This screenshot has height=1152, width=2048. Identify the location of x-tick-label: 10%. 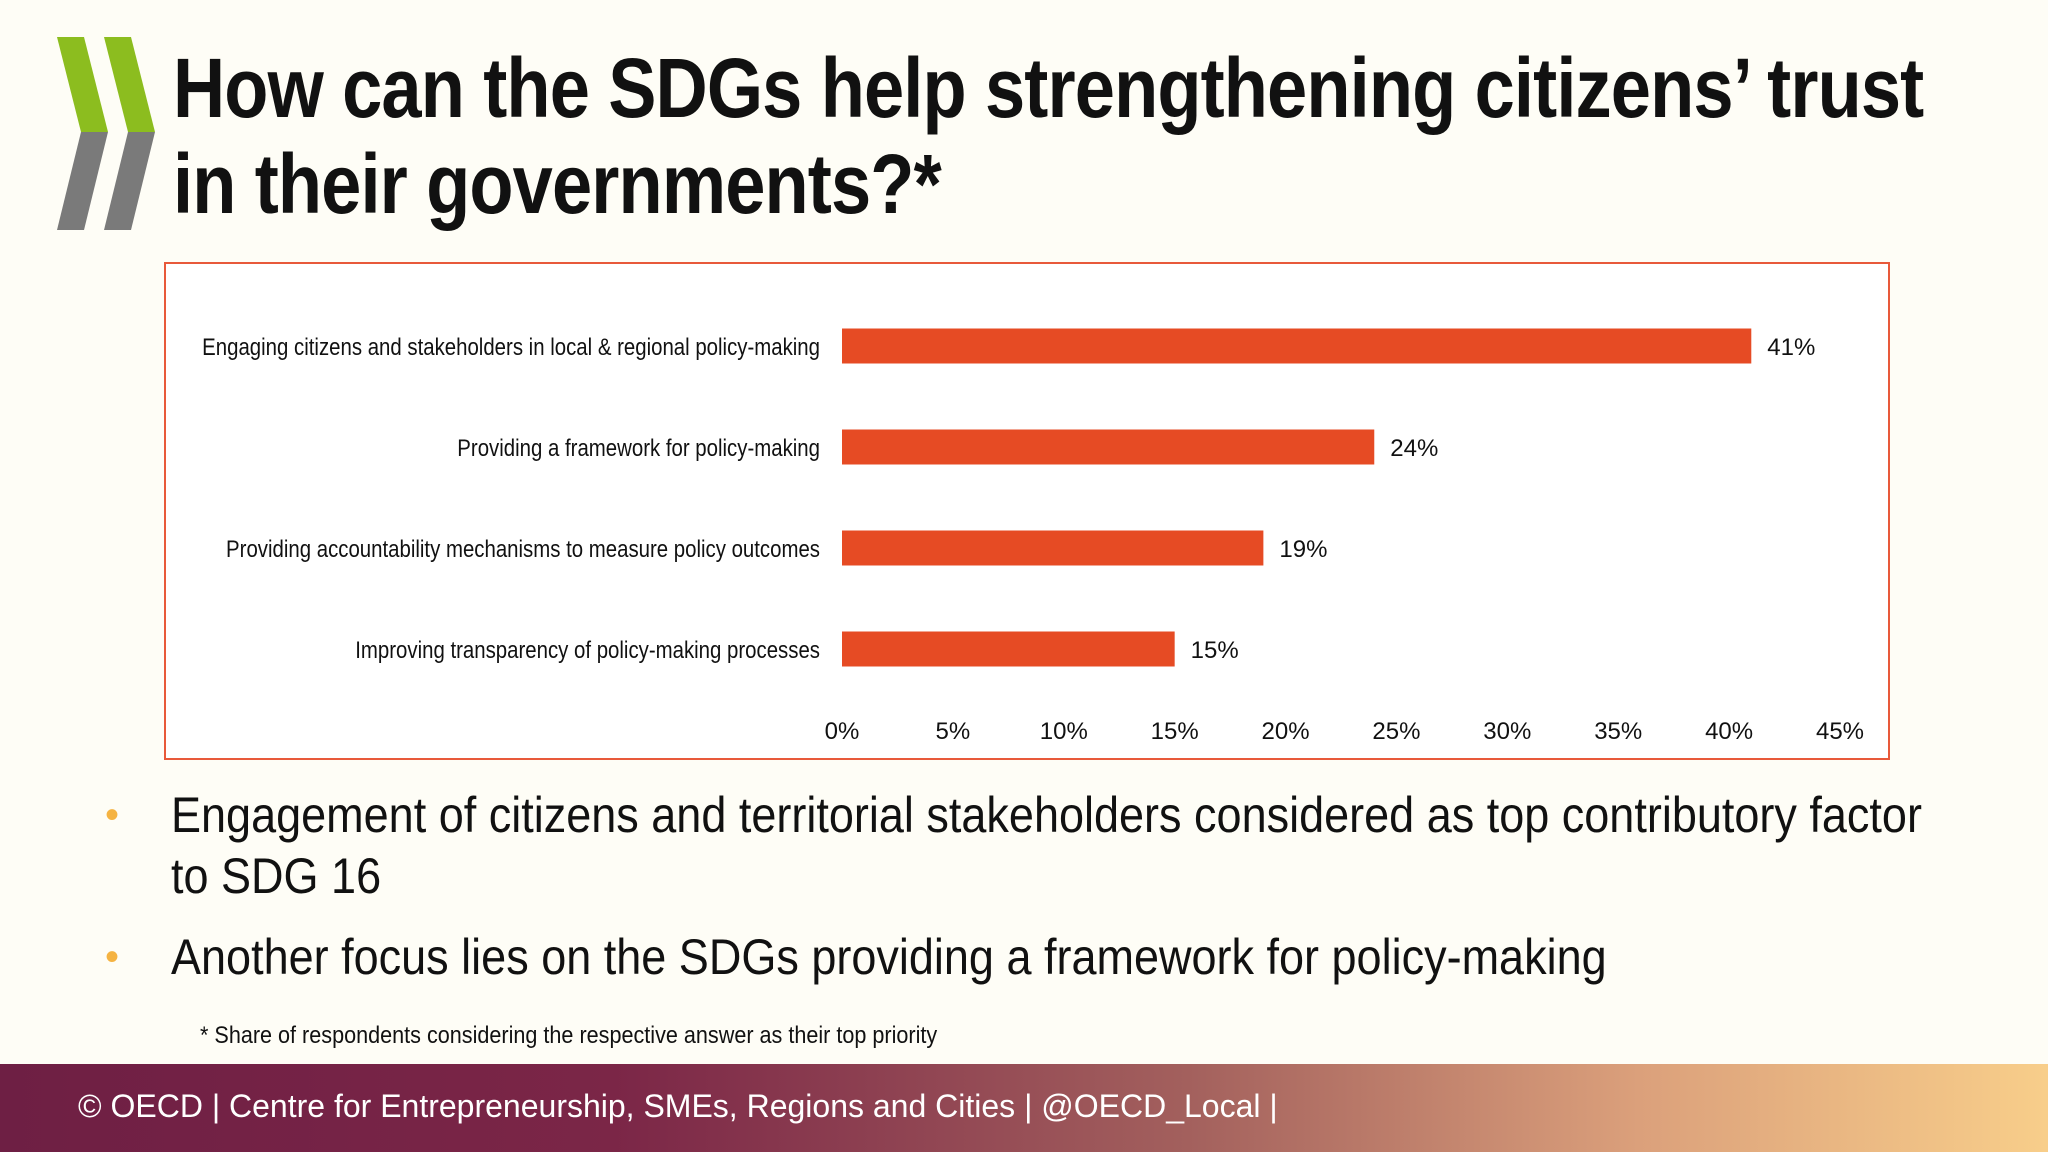
(1064, 731).